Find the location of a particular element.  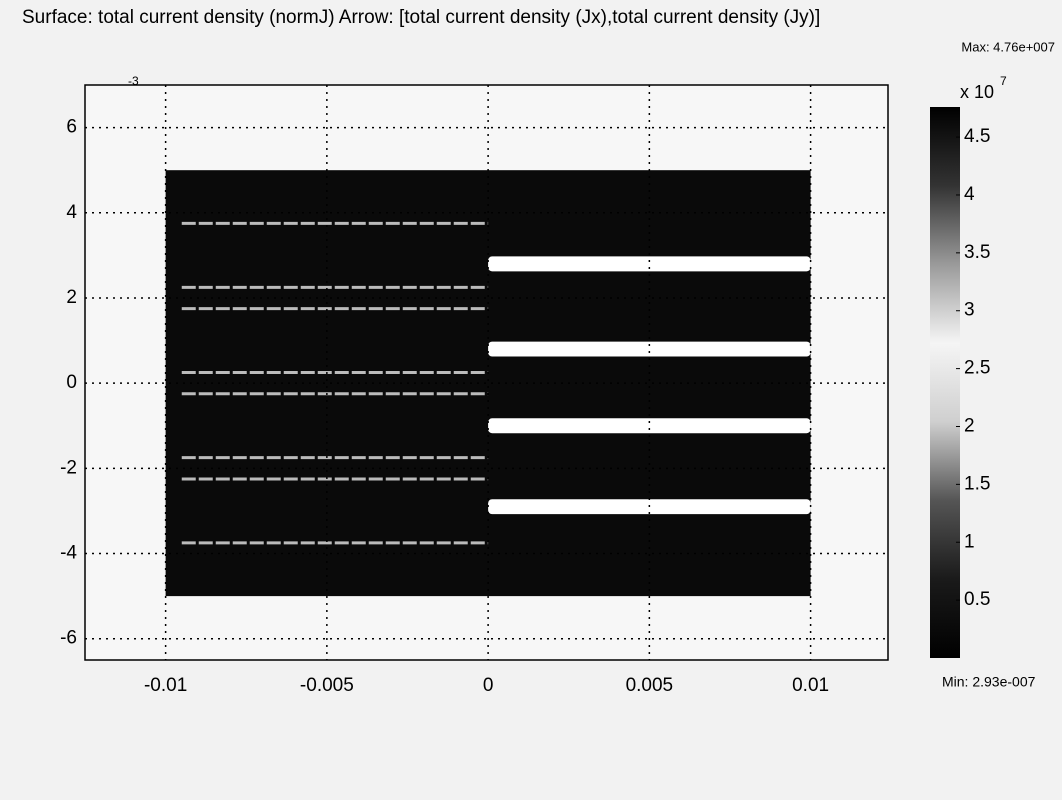

colorbar-exponent: 7 is located at coordinates (1003, 81).